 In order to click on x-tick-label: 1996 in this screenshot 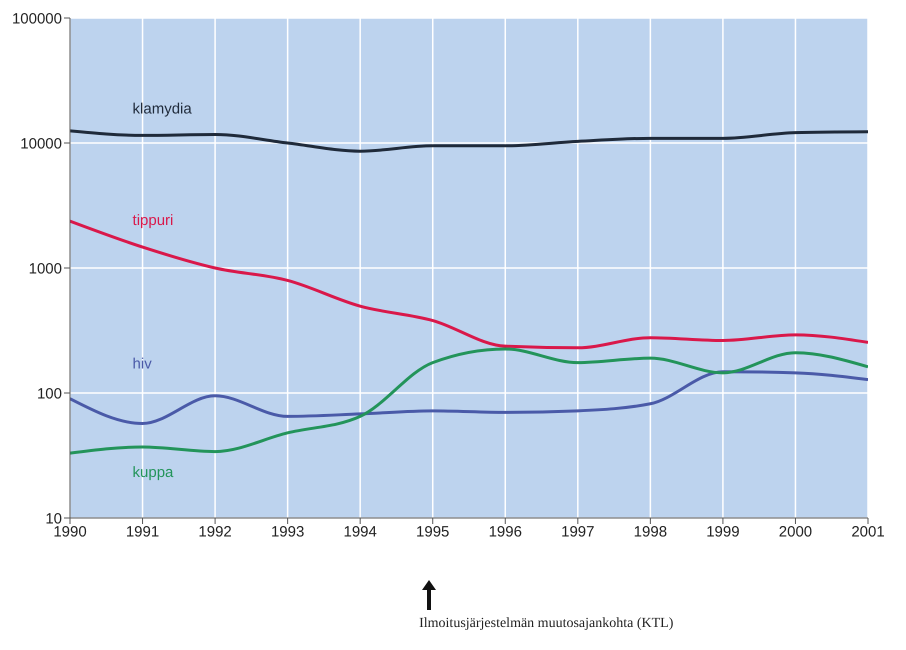, I will do `click(505, 532)`.